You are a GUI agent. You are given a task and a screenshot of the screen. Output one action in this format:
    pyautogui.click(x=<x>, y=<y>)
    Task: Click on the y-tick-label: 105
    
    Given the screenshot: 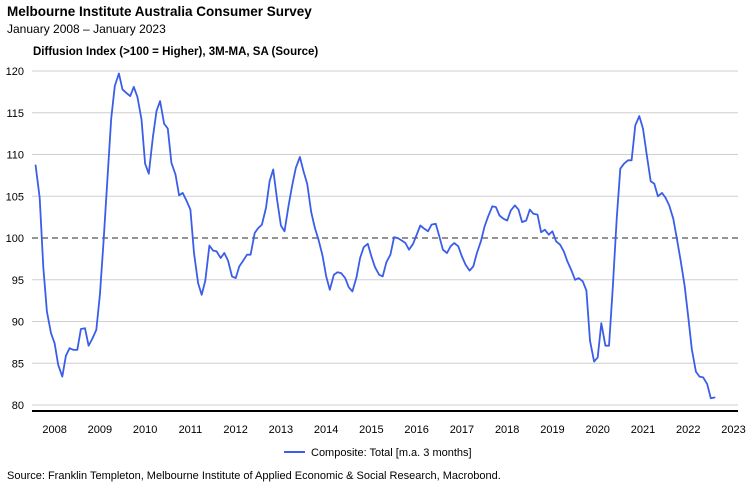 What is the action you would take?
    pyautogui.click(x=15, y=197)
    